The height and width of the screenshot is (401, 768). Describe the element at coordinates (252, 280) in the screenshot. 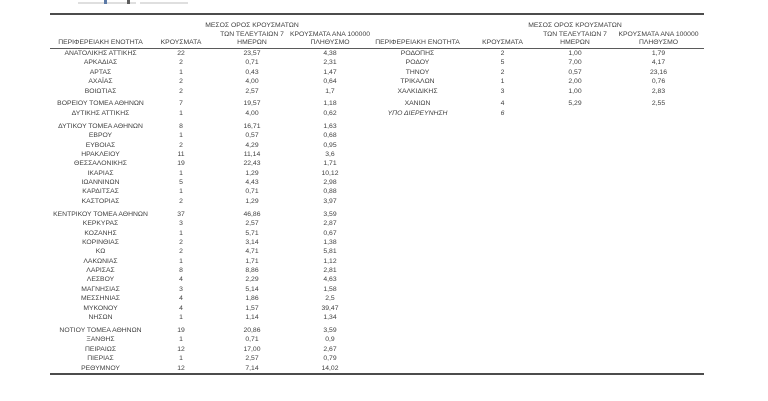

I see `avg7-value: 2,29` at that location.